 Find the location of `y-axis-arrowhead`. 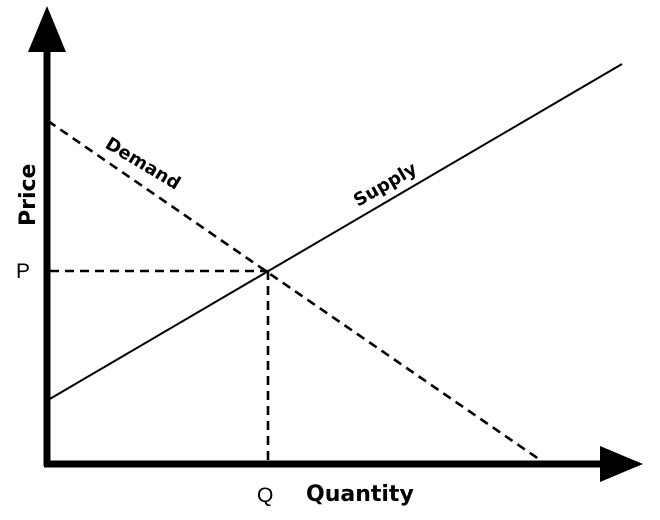

y-axis-arrowhead is located at coordinates (47, 29).